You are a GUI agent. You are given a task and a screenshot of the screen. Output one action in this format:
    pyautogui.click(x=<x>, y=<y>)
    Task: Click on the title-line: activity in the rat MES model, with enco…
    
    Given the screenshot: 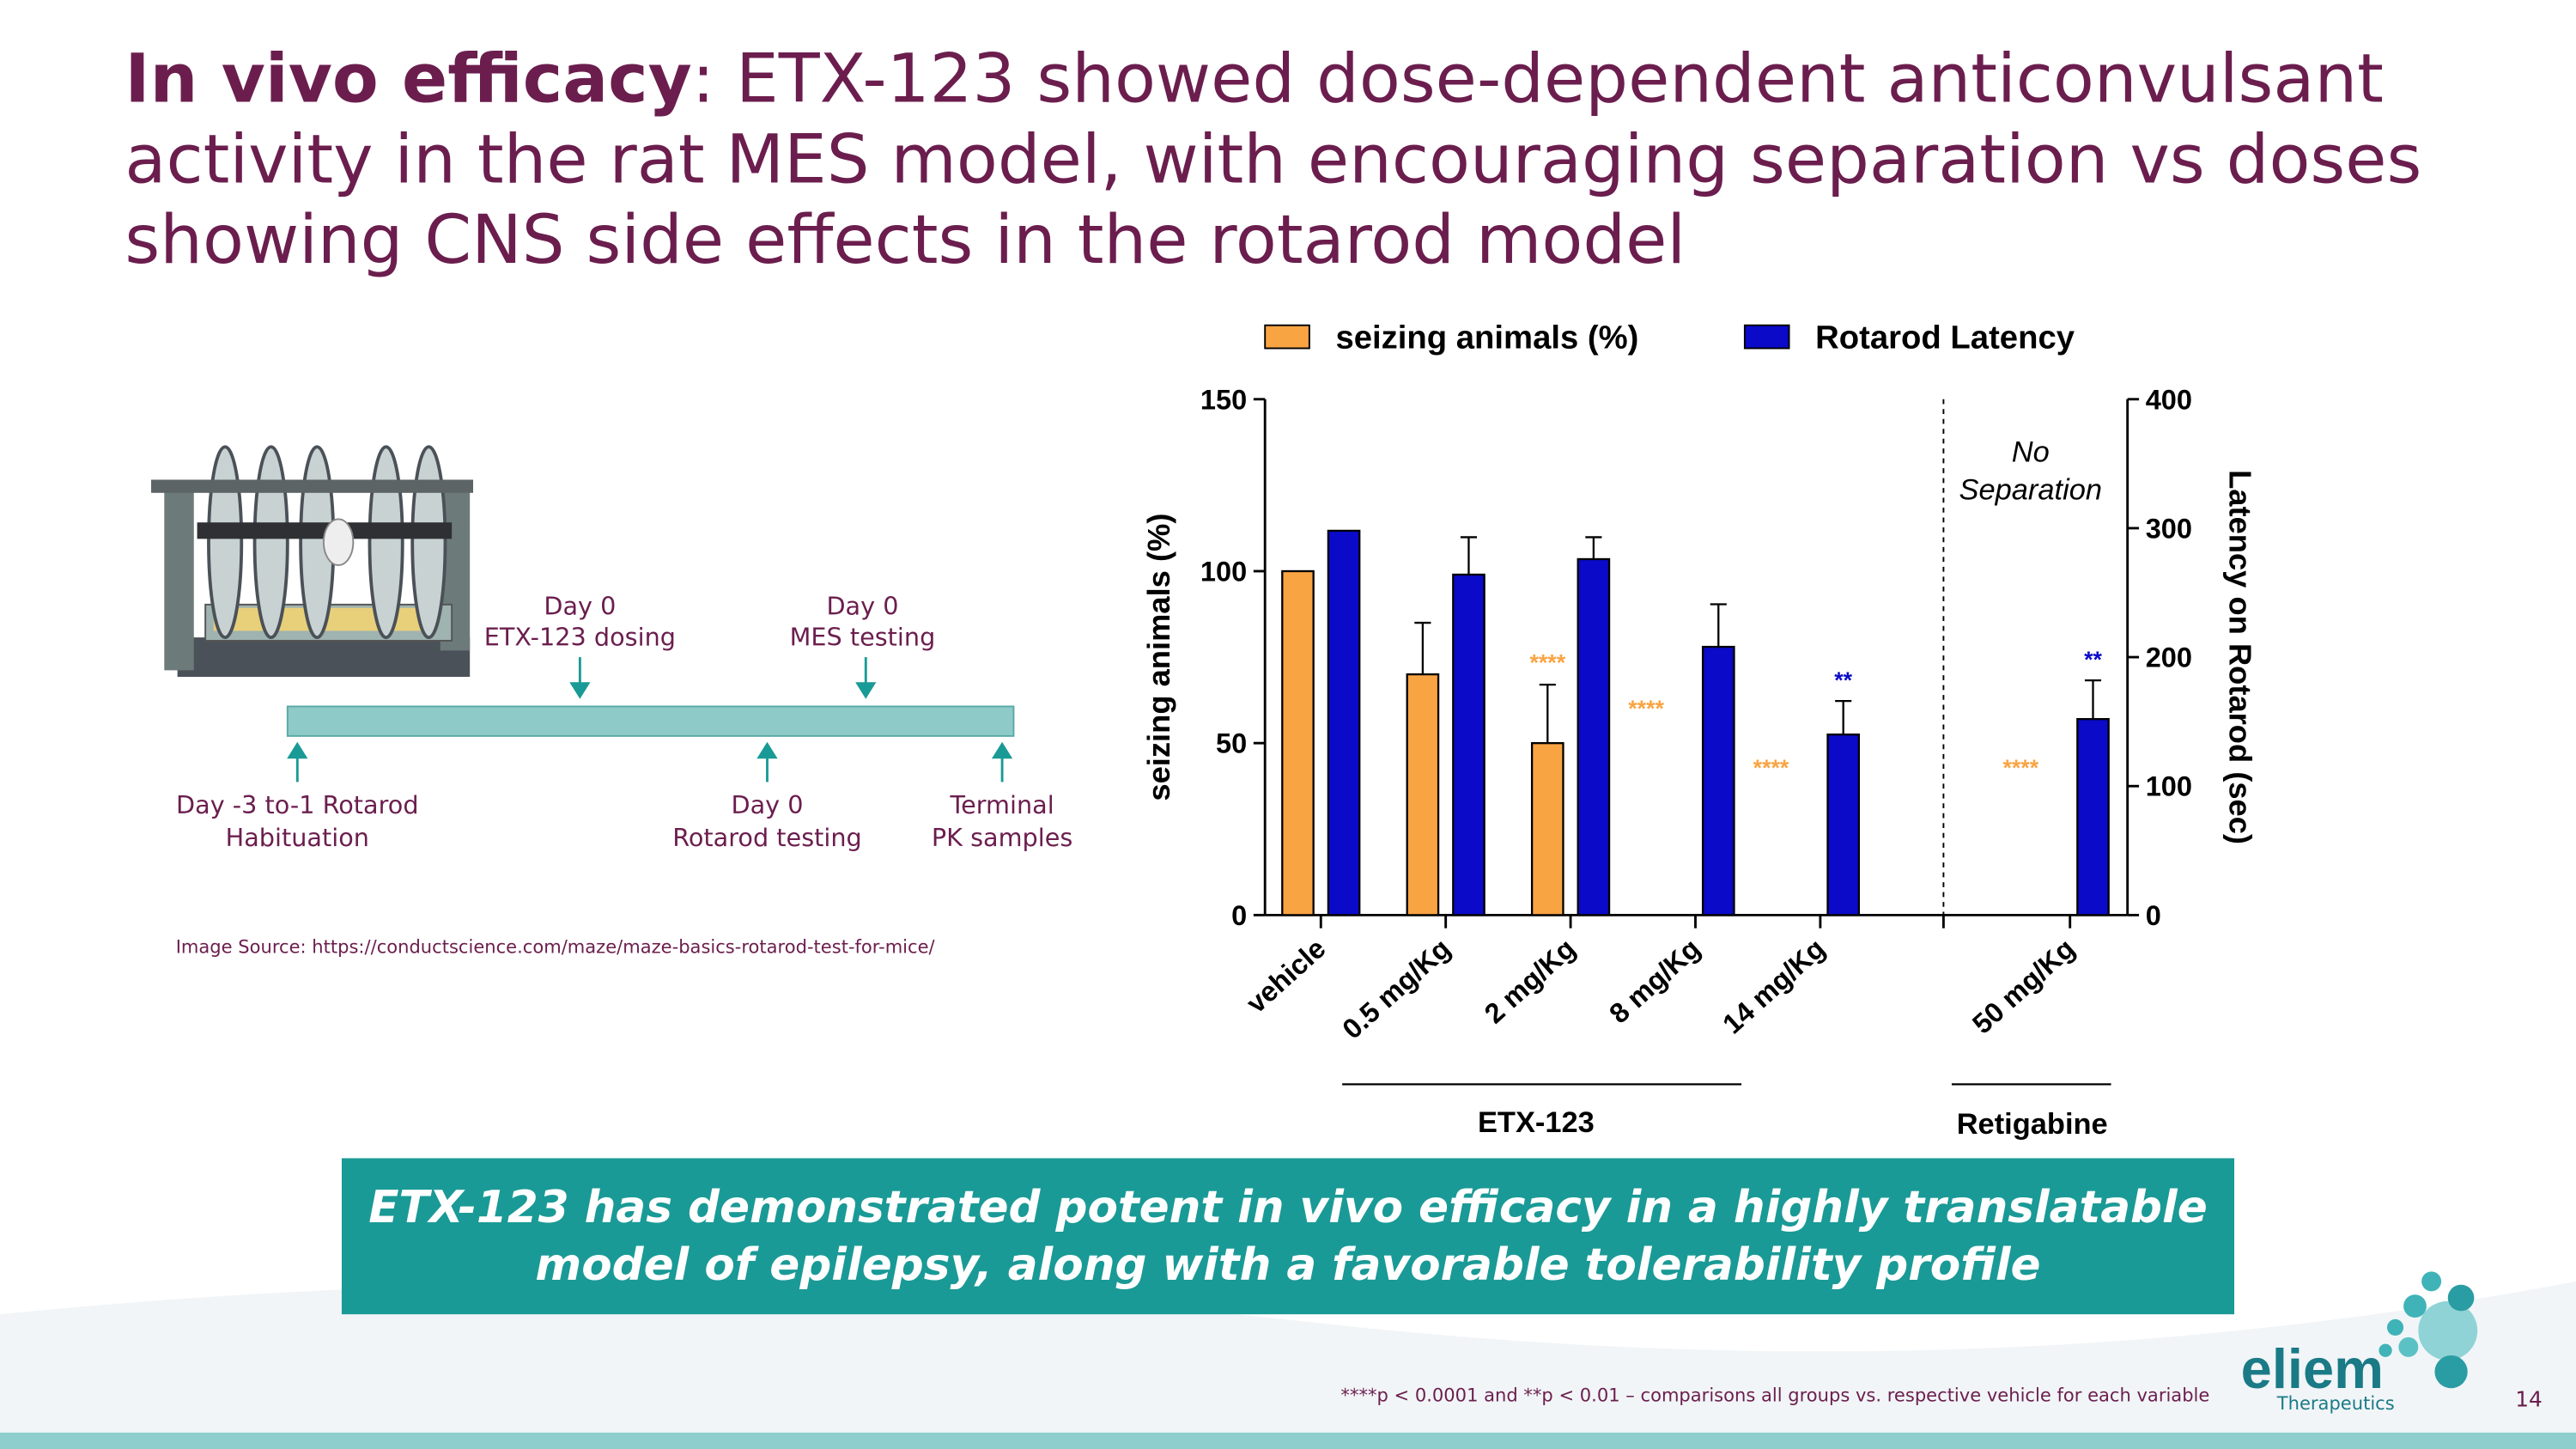 What is the action you would take?
    pyautogui.click(x=1273, y=159)
    